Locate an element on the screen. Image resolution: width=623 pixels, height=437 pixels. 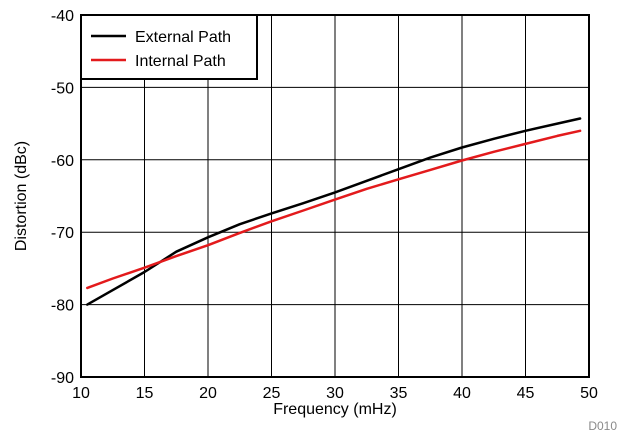
y-tick-label: -40 is located at coordinates (62, 16).